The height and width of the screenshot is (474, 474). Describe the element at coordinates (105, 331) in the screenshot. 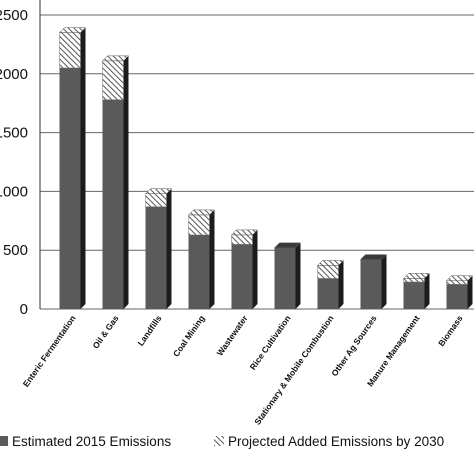

I see `x-tick-label: Oil & Gas` at that location.